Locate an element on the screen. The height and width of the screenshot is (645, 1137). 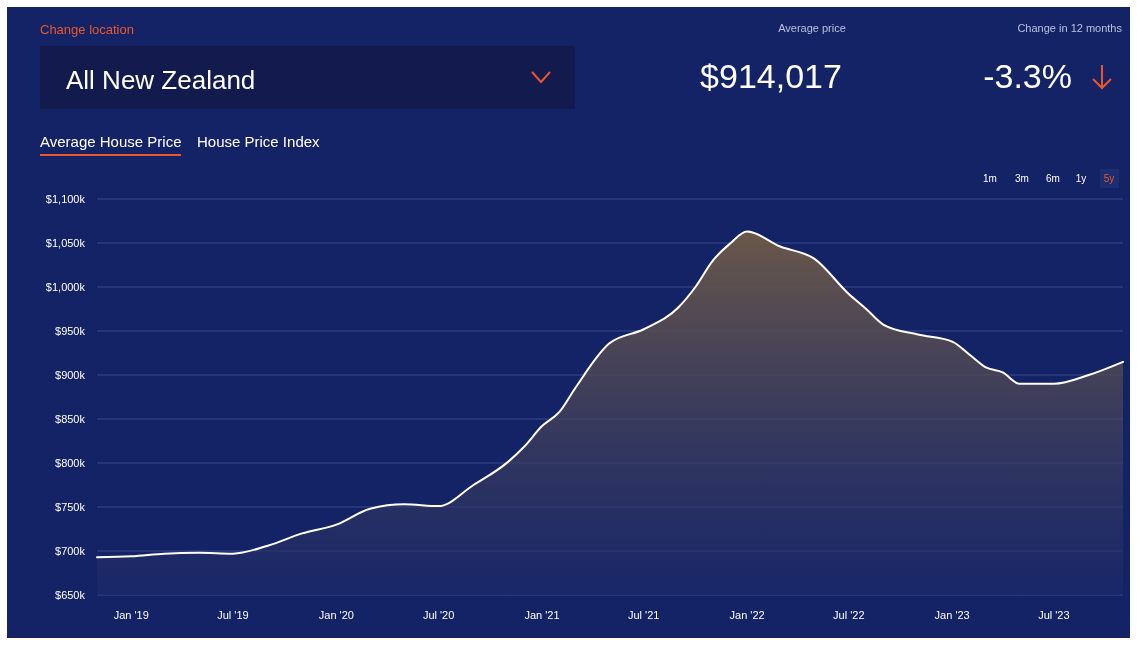
text: 1y is located at coordinates (1081, 178).